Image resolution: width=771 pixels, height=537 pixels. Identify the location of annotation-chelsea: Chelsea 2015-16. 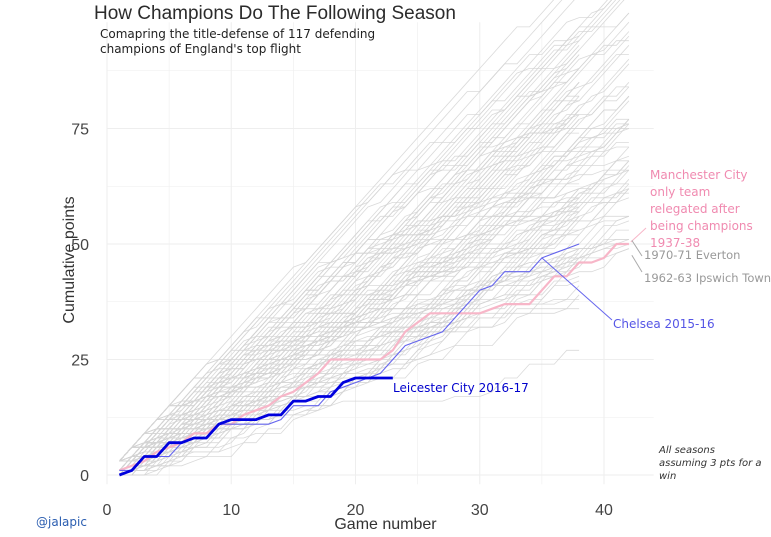
(664, 324).